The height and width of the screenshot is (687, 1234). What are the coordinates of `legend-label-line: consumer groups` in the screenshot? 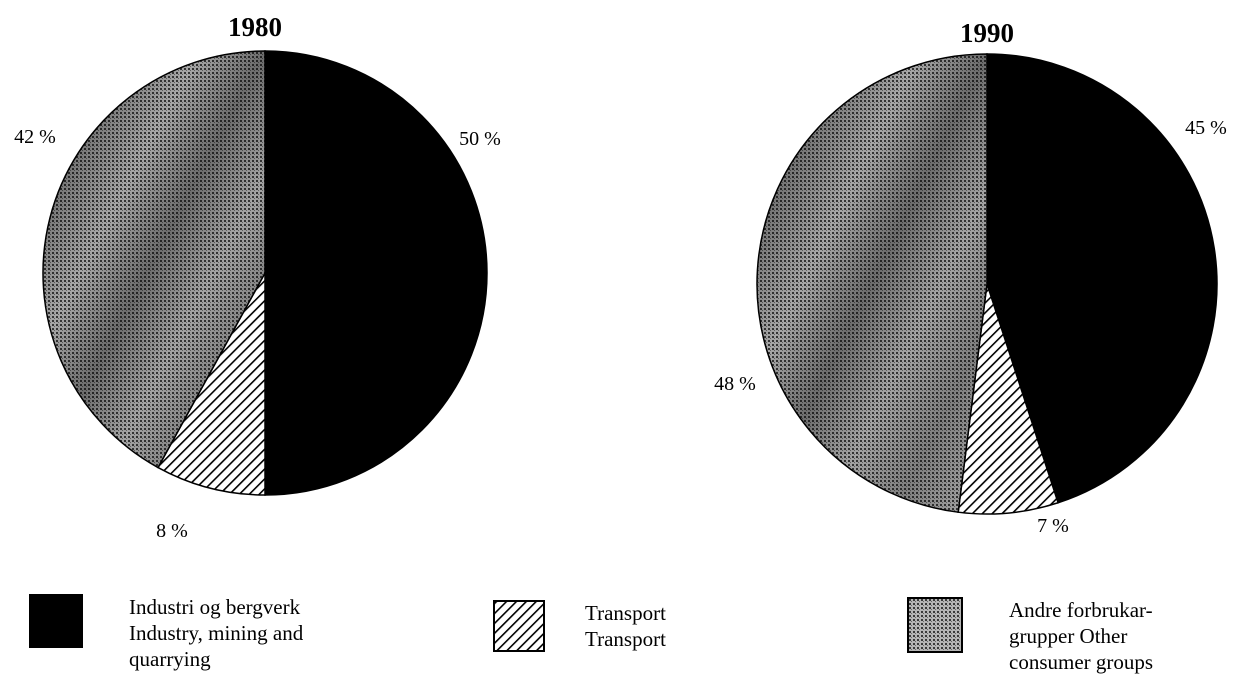 It's located at (1081, 662).